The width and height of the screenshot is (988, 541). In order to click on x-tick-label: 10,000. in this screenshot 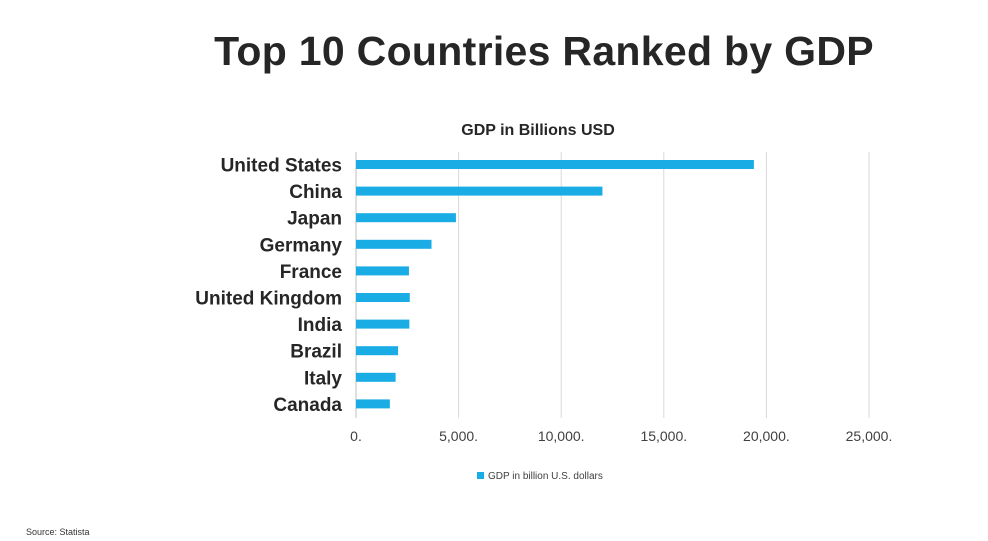, I will do `click(561, 436)`.